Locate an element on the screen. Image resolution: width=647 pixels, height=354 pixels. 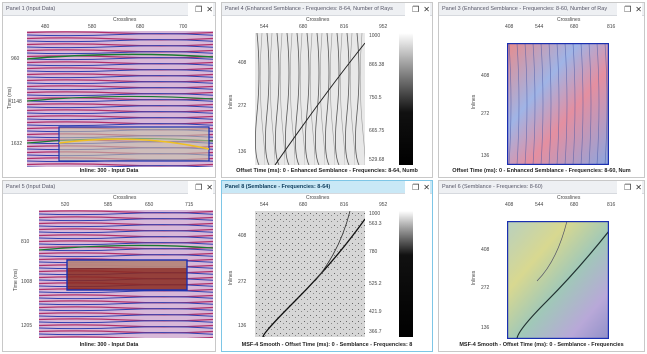
x-tick: 952 is located at coordinates (383, 27).